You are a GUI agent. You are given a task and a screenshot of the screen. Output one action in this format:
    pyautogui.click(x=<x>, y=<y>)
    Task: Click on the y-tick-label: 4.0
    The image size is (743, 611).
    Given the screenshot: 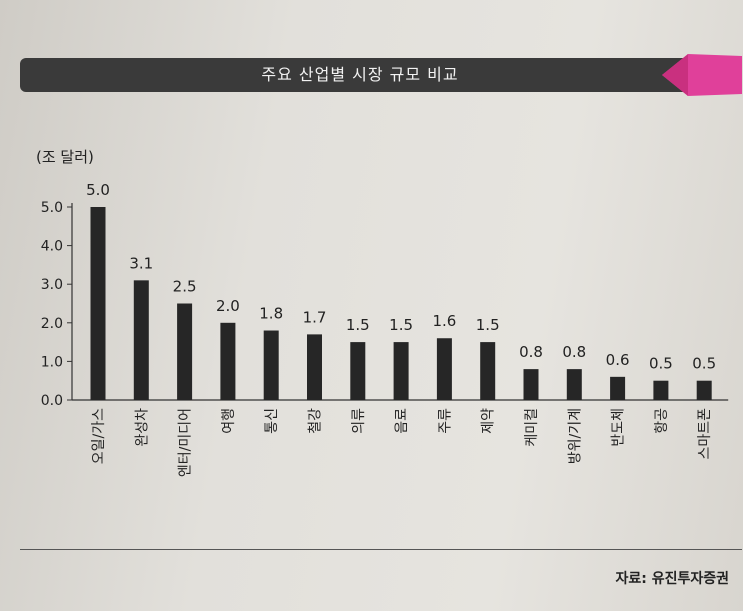 What is the action you would take?
    pyautogui.click(x=52, y=247)
    